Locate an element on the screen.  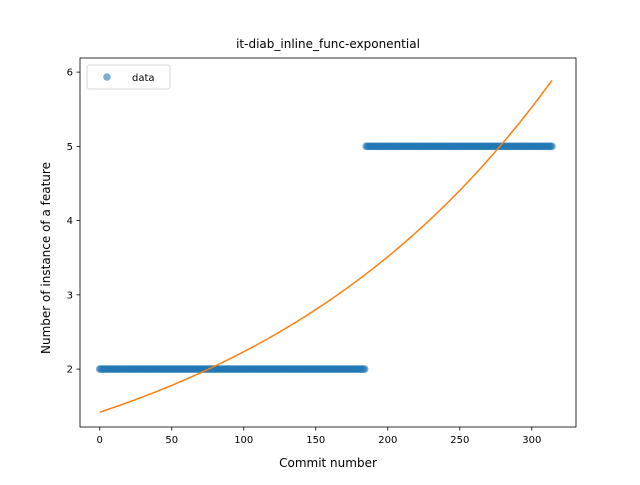
legend: data is located at coordinates (128, 77).